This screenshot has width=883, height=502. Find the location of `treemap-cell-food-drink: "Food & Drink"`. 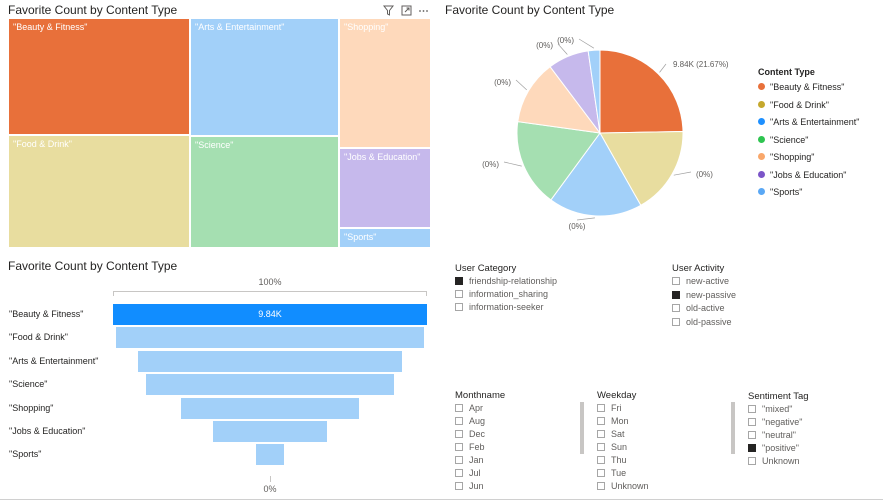

treemap-cell-food-drink: "Food & Drink" is located at coordinates (99, 191).